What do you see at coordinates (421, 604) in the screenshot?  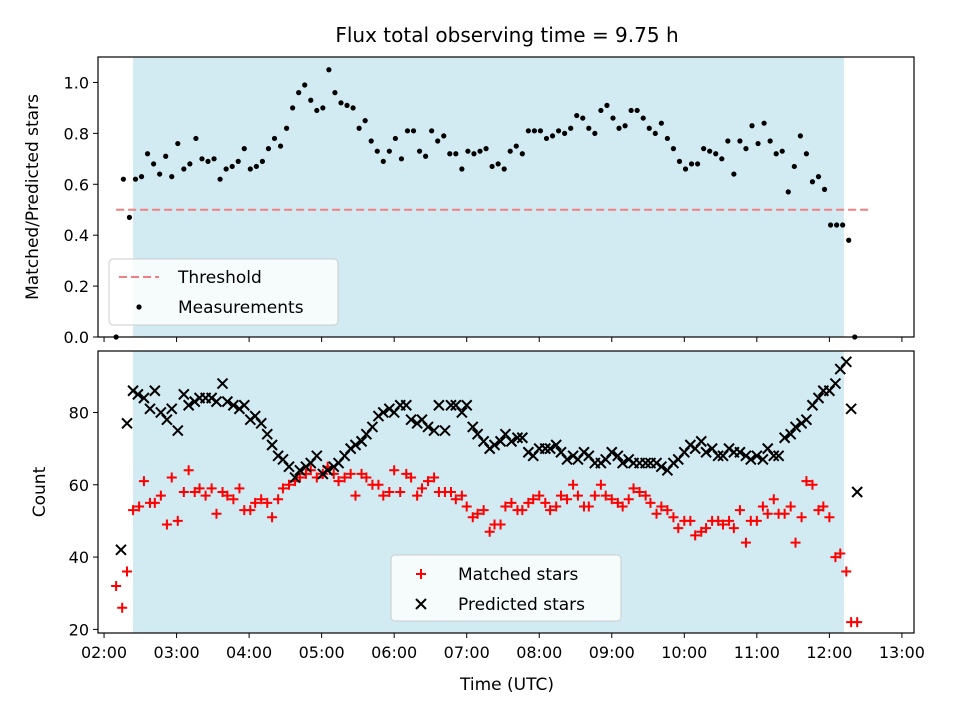 I see `legend-predicted-swatch` at bounding box center [421, 604].